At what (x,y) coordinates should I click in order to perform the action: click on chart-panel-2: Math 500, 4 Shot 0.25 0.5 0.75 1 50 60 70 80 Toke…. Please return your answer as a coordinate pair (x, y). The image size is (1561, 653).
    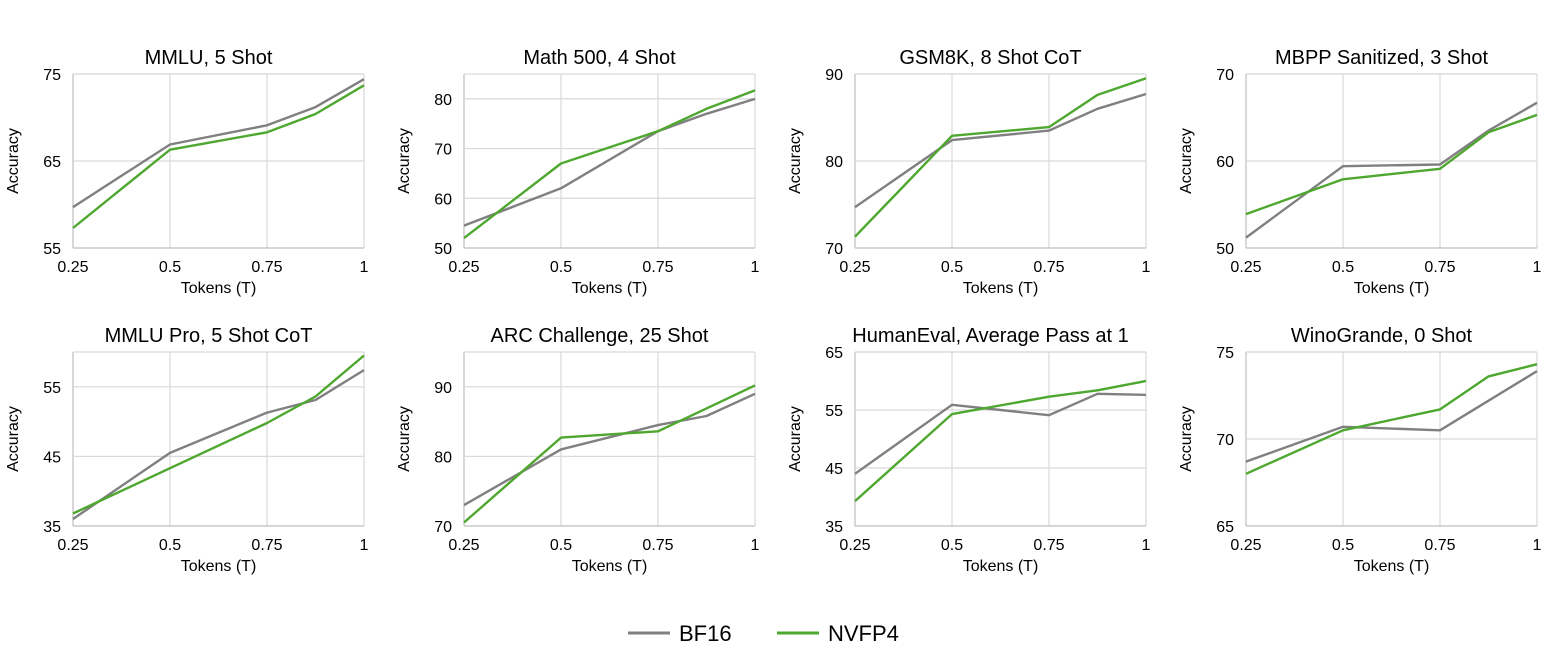
    Looking at the image, I should click on (578, 172).